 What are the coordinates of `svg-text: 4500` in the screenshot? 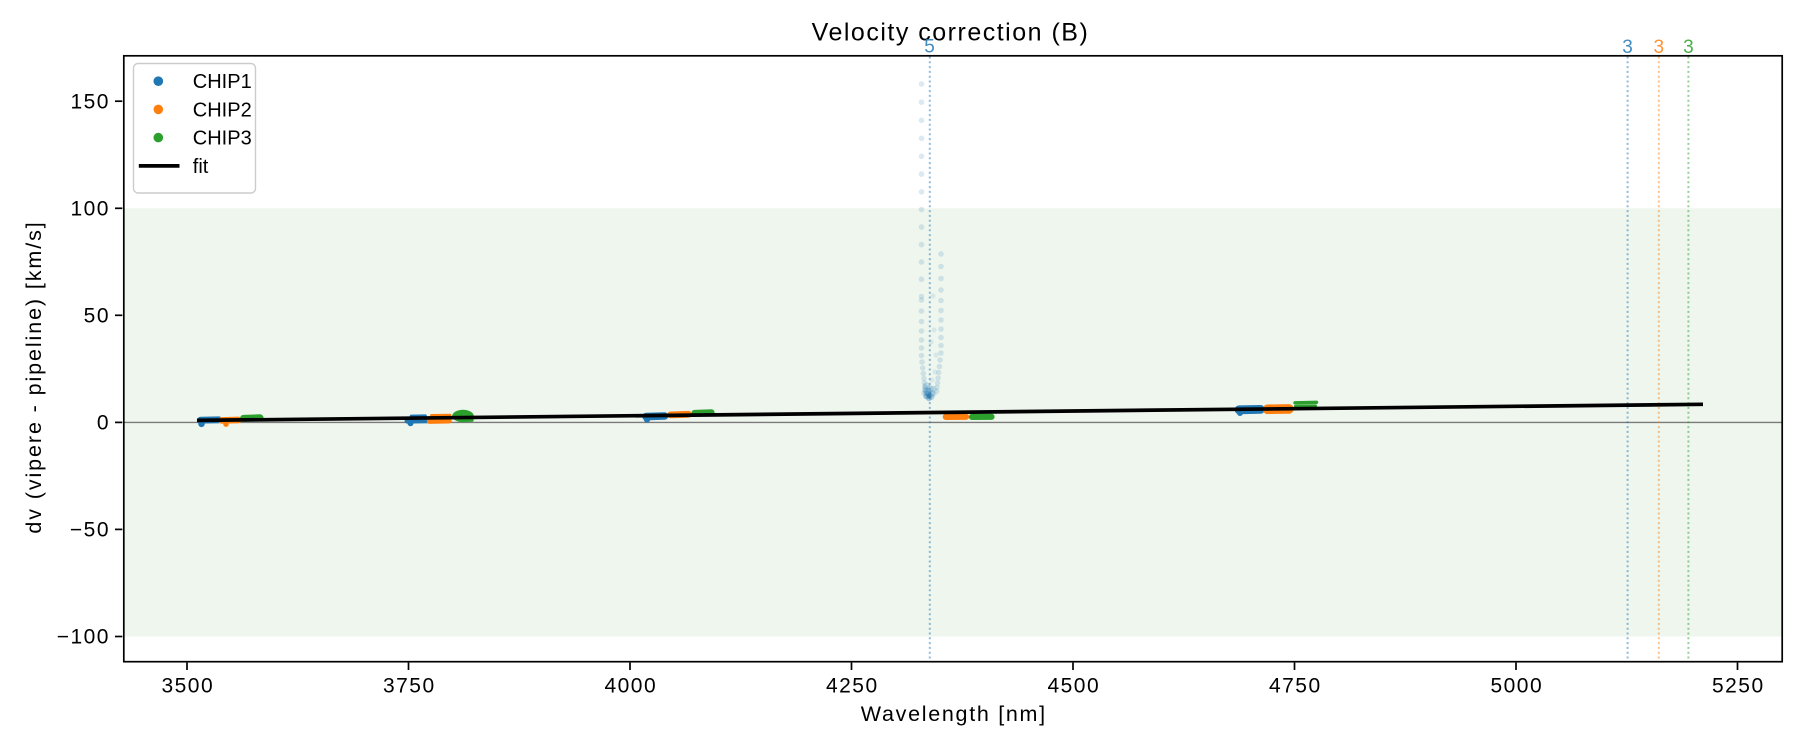 It's located at (1073, 686).